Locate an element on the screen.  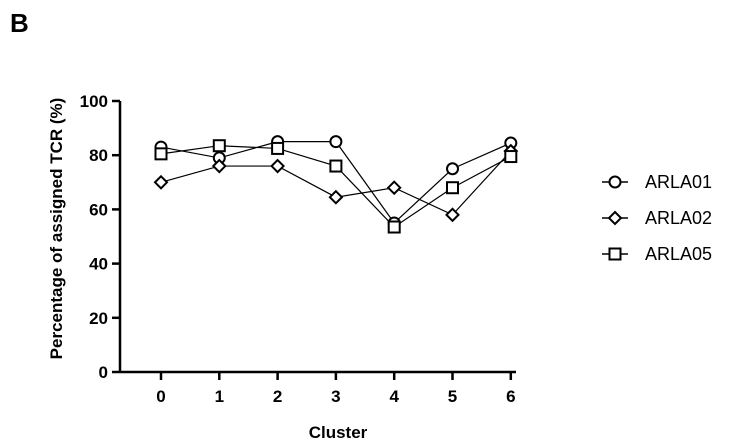
y-tick-label: 40 is located at coordinates (98, 264).